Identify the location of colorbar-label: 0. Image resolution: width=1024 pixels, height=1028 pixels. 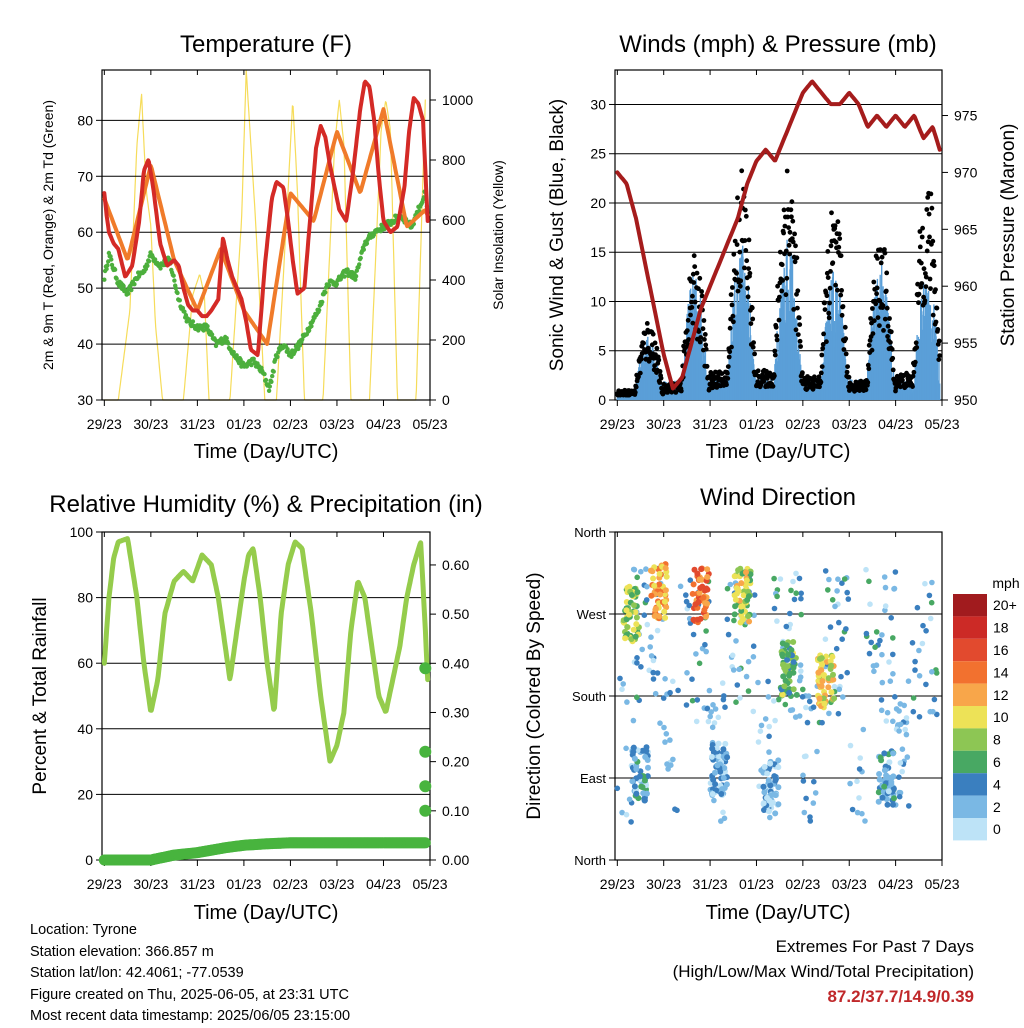
(997, 829).